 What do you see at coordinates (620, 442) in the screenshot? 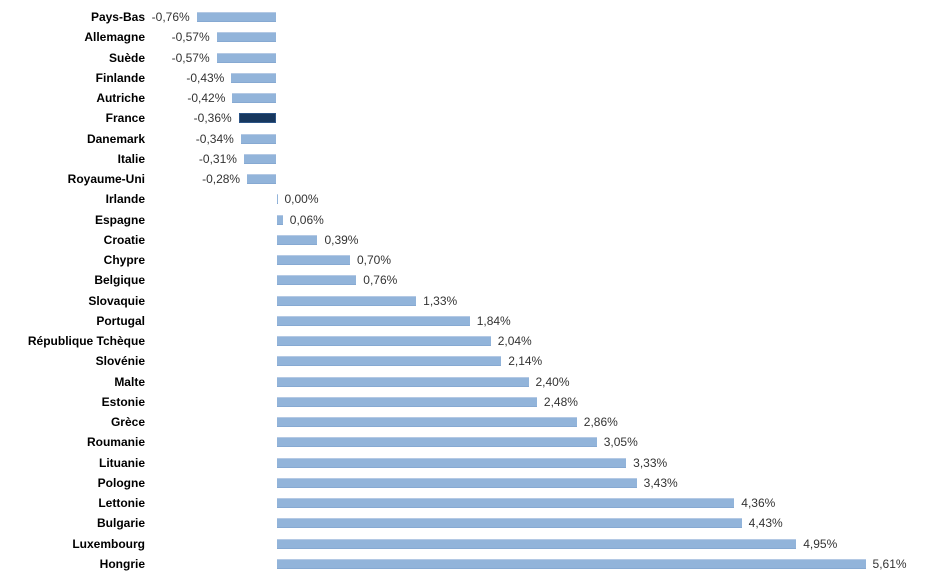
I see `value-label: 3,05%` at bounding box center [620, 442].